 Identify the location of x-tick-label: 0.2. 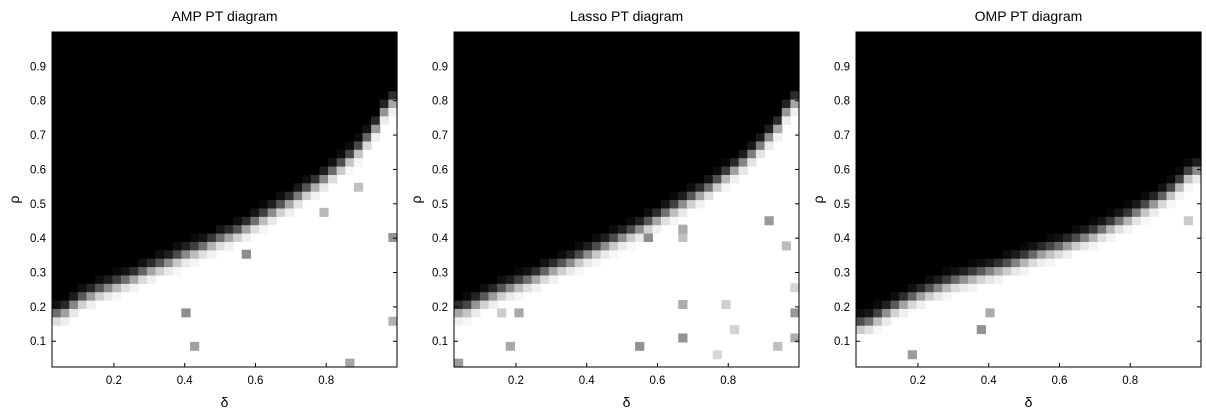
(918, 381).